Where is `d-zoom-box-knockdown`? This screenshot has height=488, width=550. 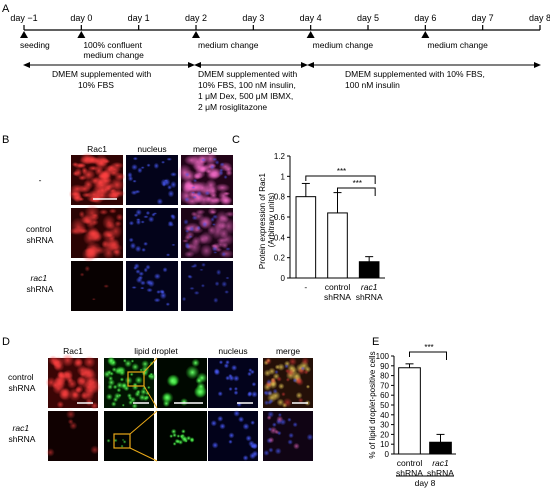 d-zoom-box-knockdown is located at coordinates (122, 441).